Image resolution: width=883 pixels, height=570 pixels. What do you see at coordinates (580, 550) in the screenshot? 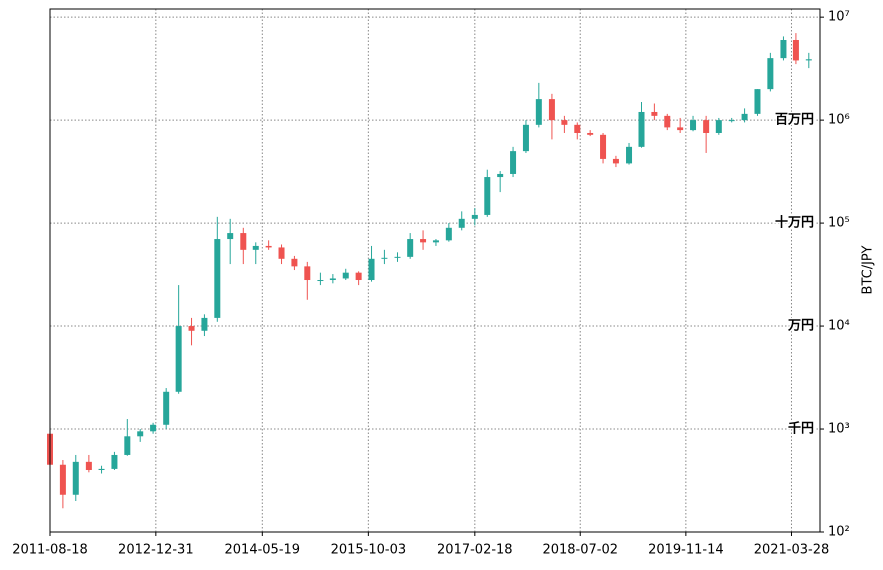
I see `x-tick-label: 2018-07-02` at bounding box center [580, 550].